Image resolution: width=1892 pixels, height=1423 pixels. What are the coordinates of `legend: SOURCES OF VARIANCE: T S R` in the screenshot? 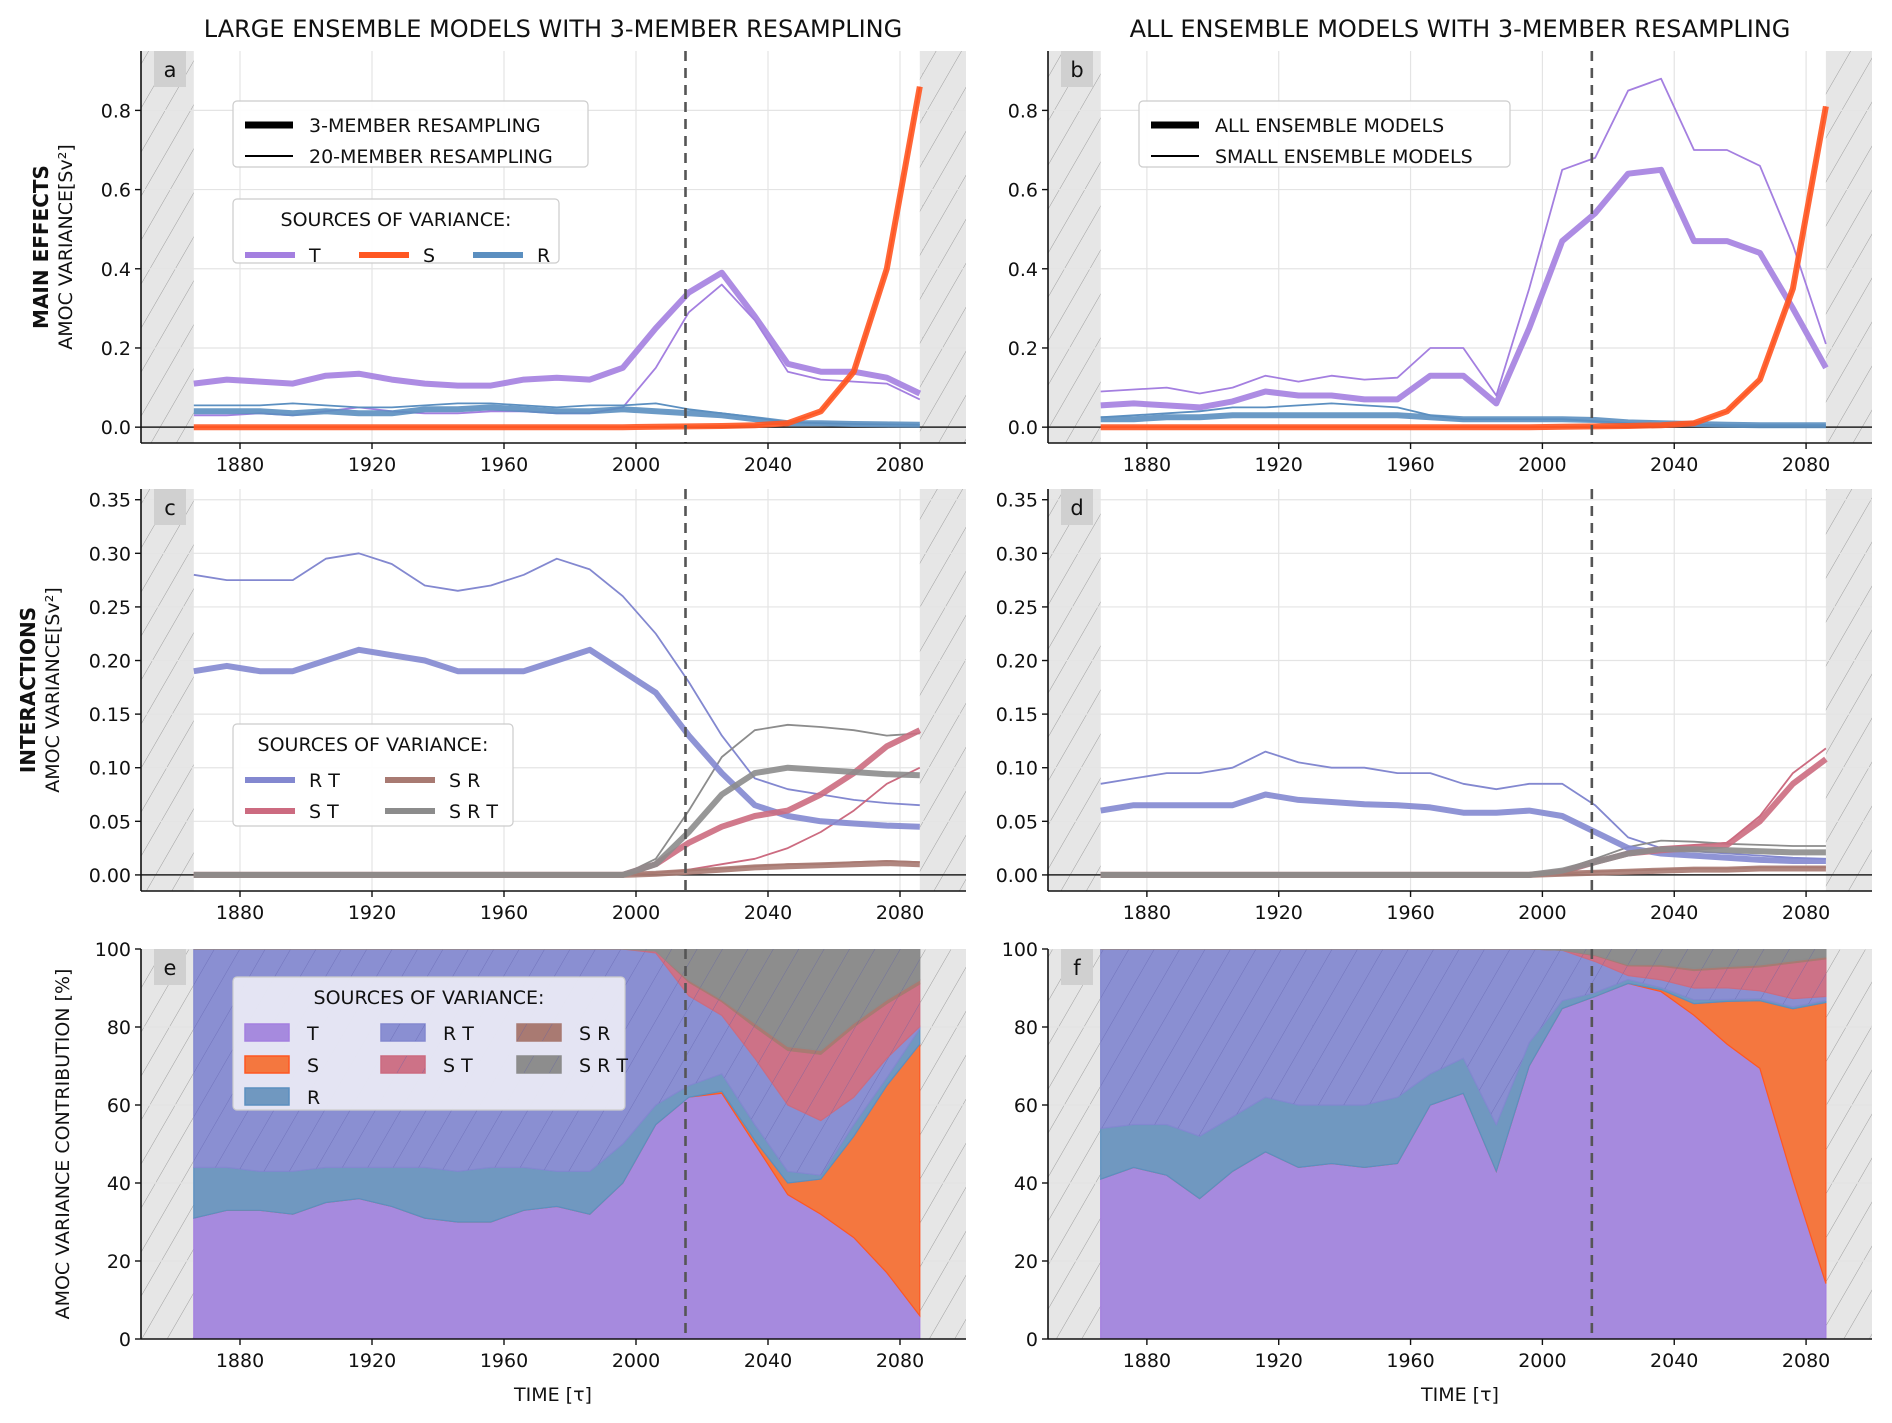 It's located at (396, 232).